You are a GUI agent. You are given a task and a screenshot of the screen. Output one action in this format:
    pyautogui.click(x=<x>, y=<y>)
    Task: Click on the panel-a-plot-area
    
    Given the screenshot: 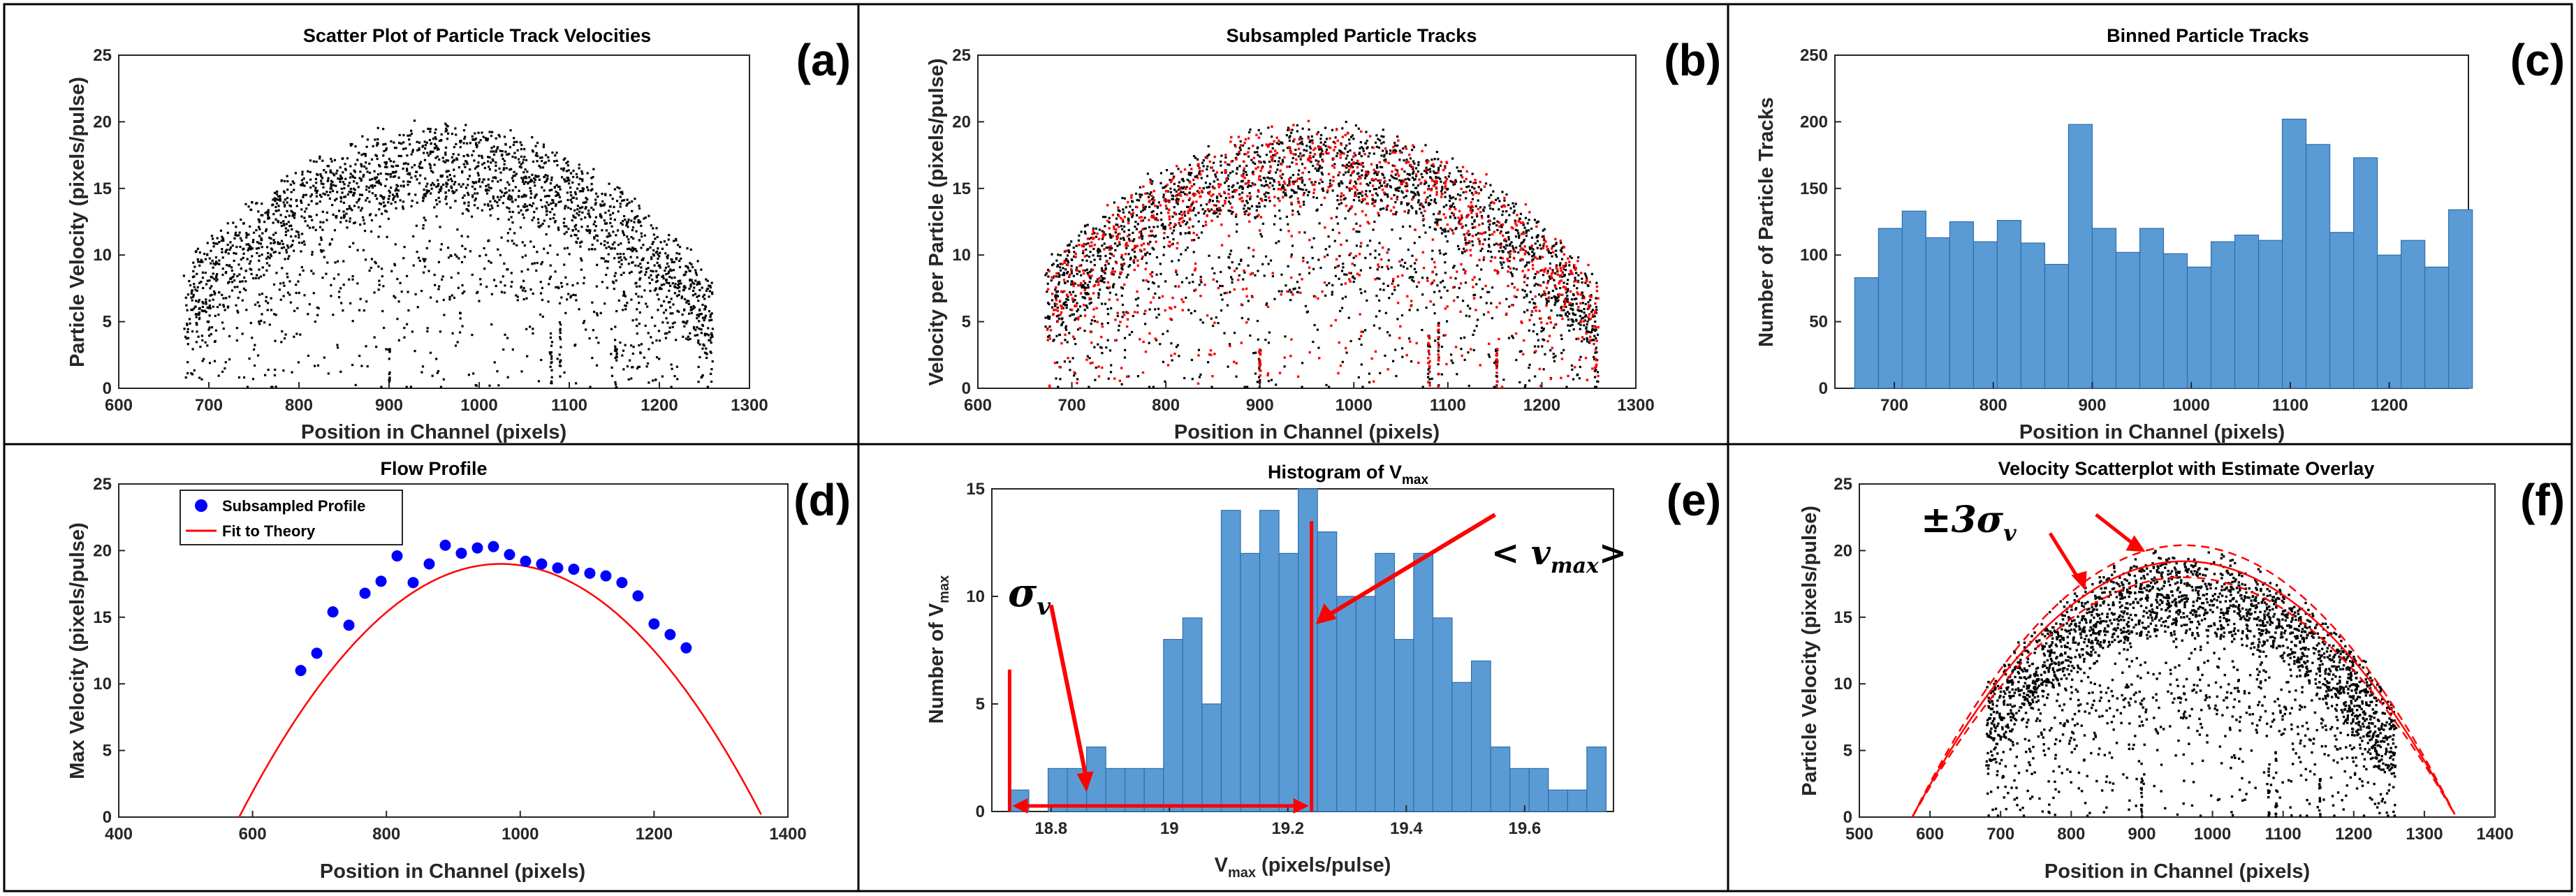 What is the action you would take?
    pyautogui.click(x=434, y=221)
    